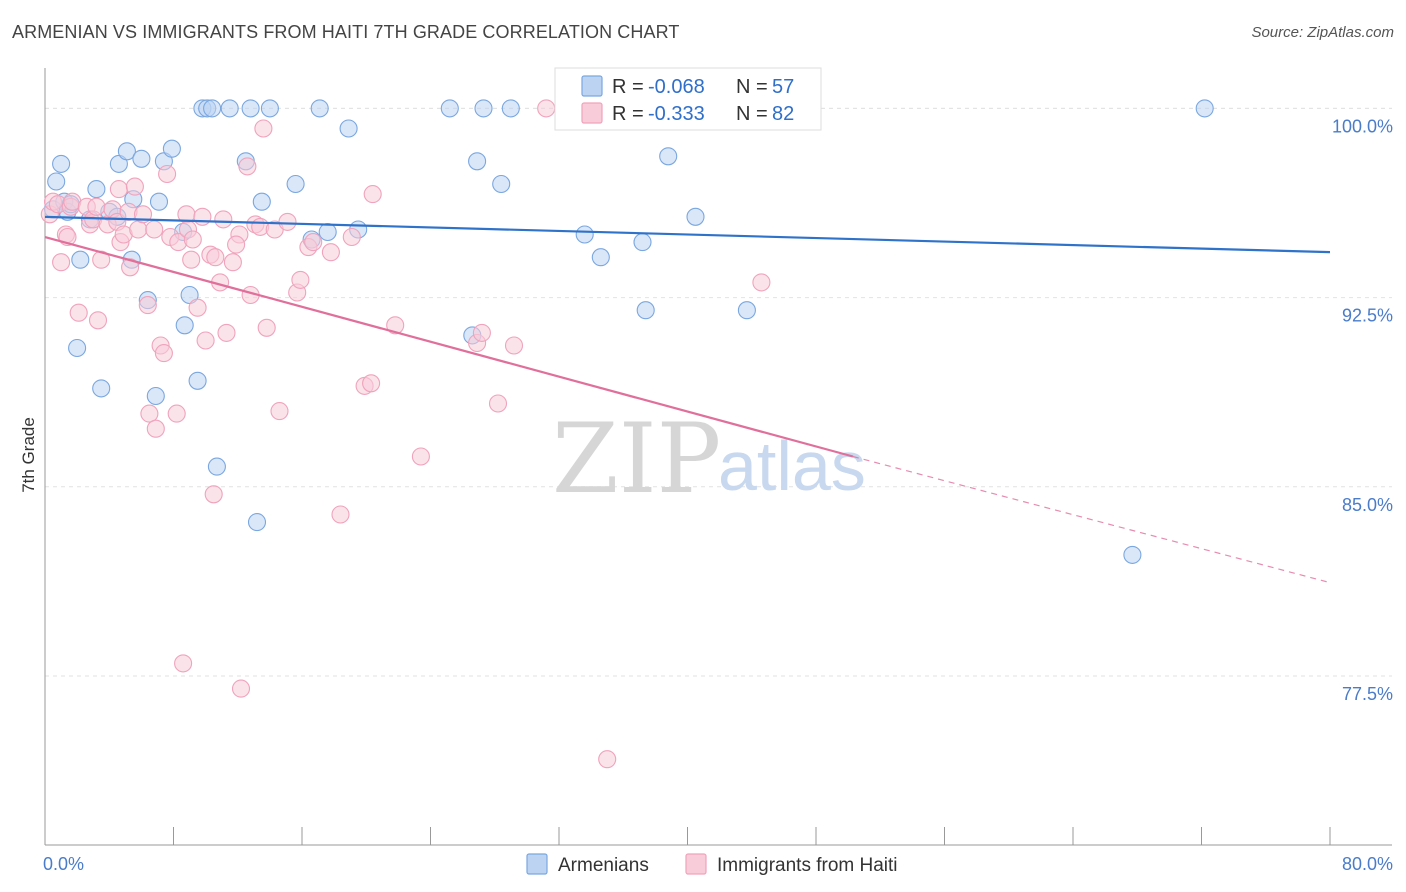 The width and height of the screenshot is (1406, 892). I want to click on y-tick-label: 77.5%, so click(1367, 694).